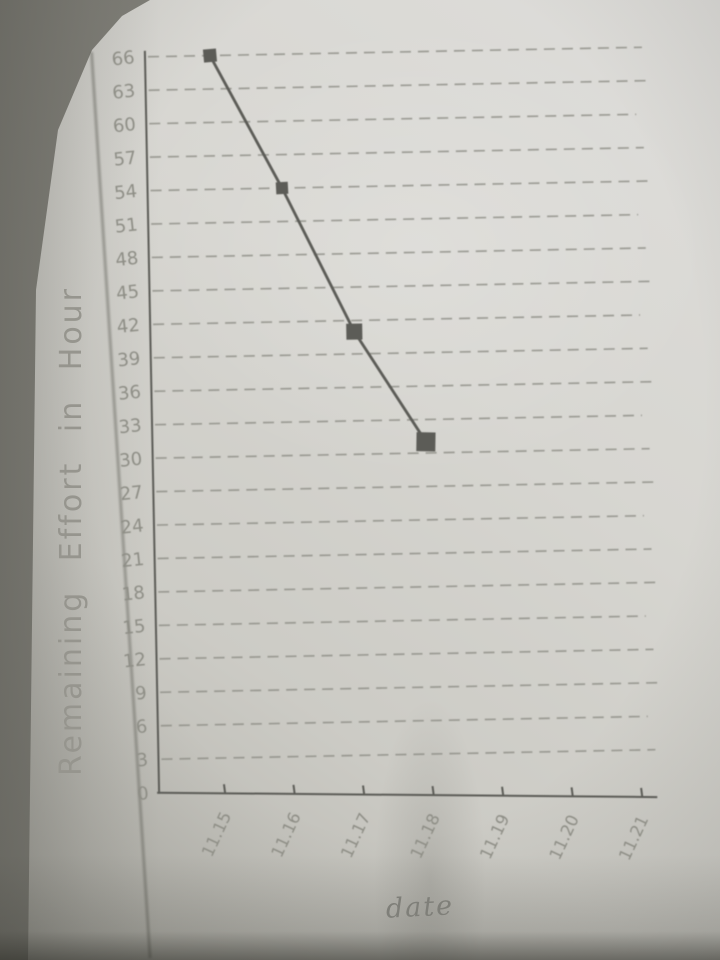  I want to click on y-tick-label: 15, so click(134, 627).